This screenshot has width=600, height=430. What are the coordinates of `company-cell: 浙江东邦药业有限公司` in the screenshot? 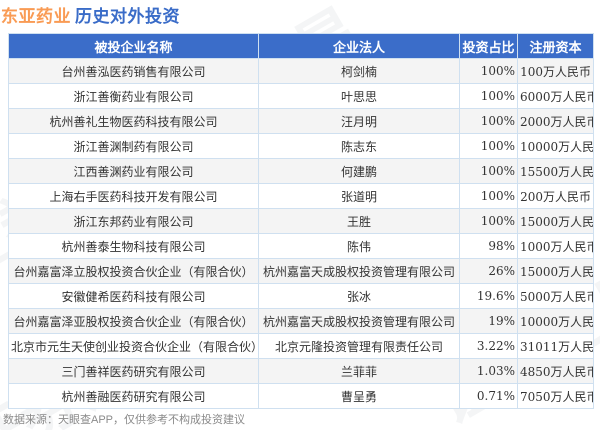 It's located at (133, 221).